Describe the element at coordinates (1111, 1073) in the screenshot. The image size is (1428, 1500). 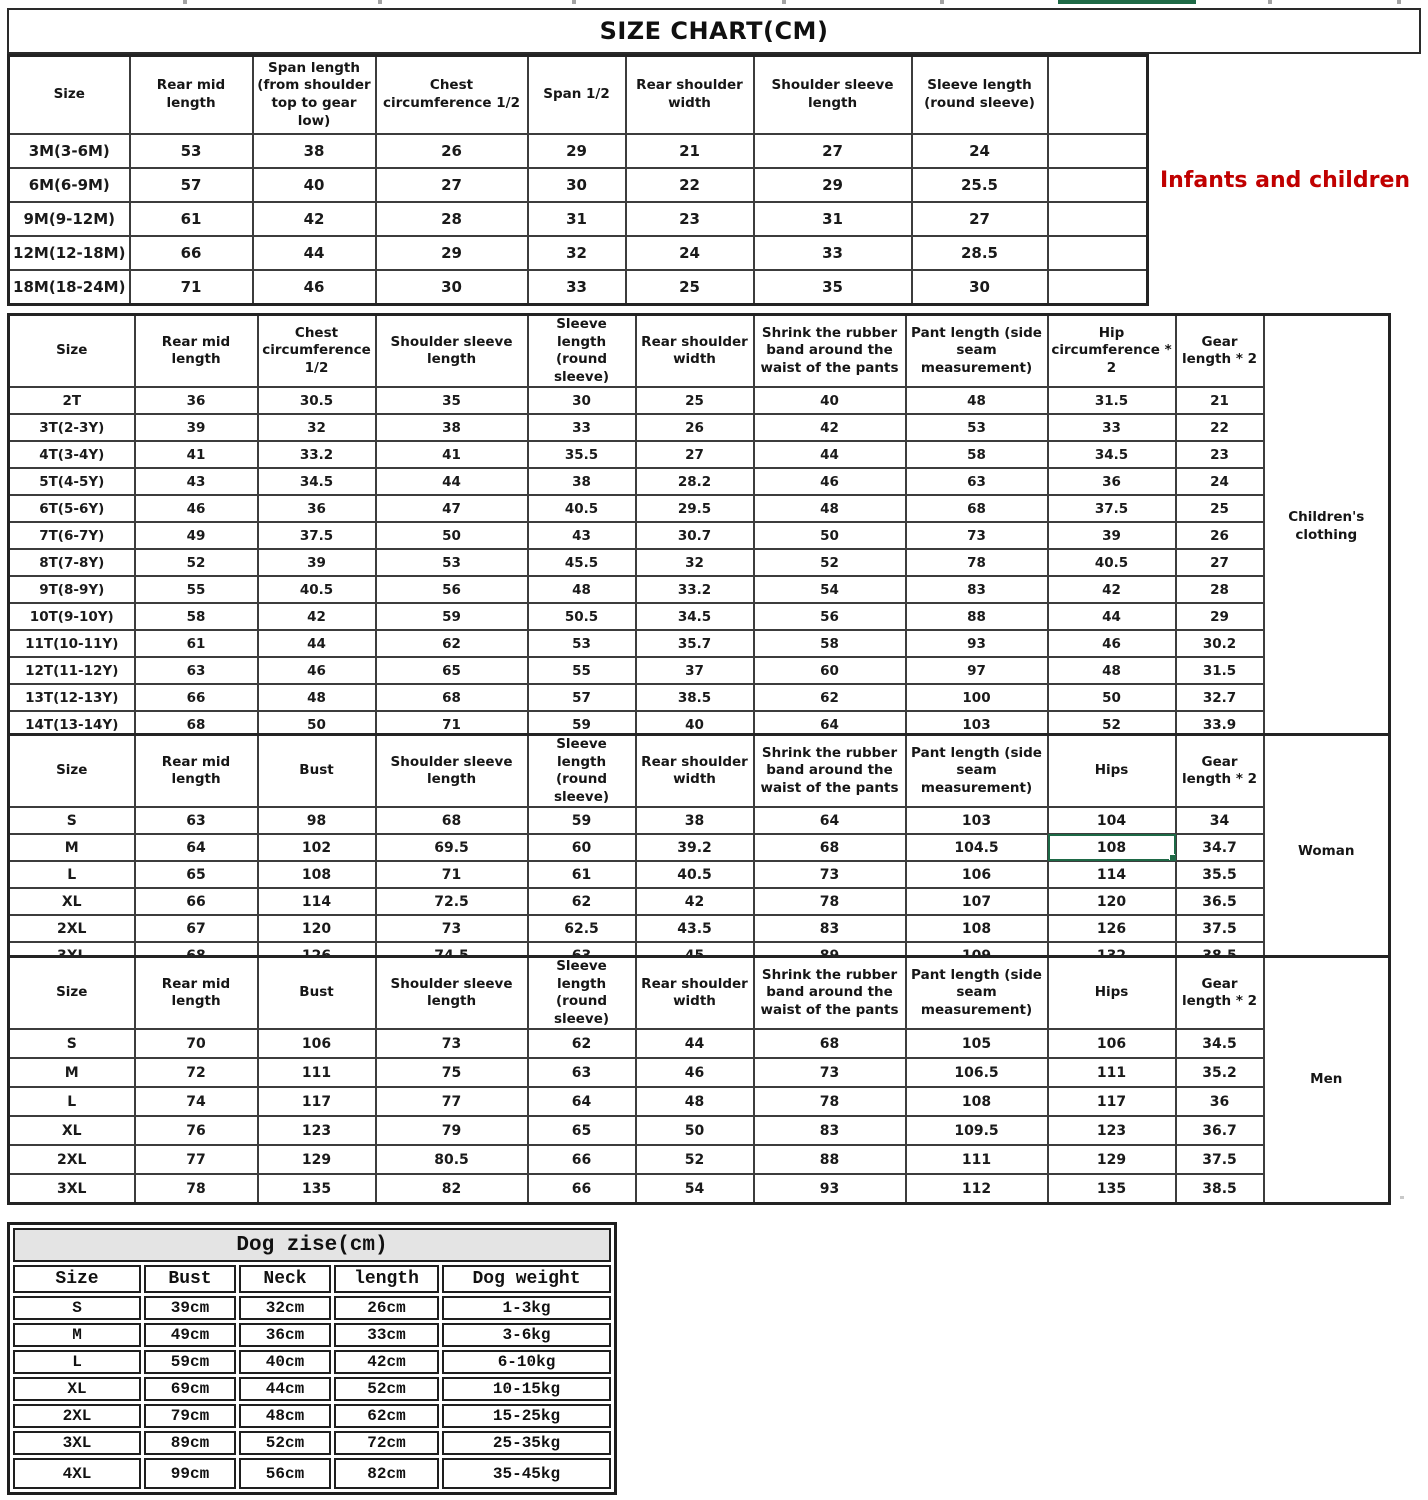
I see `table-cell: 111` at that location.